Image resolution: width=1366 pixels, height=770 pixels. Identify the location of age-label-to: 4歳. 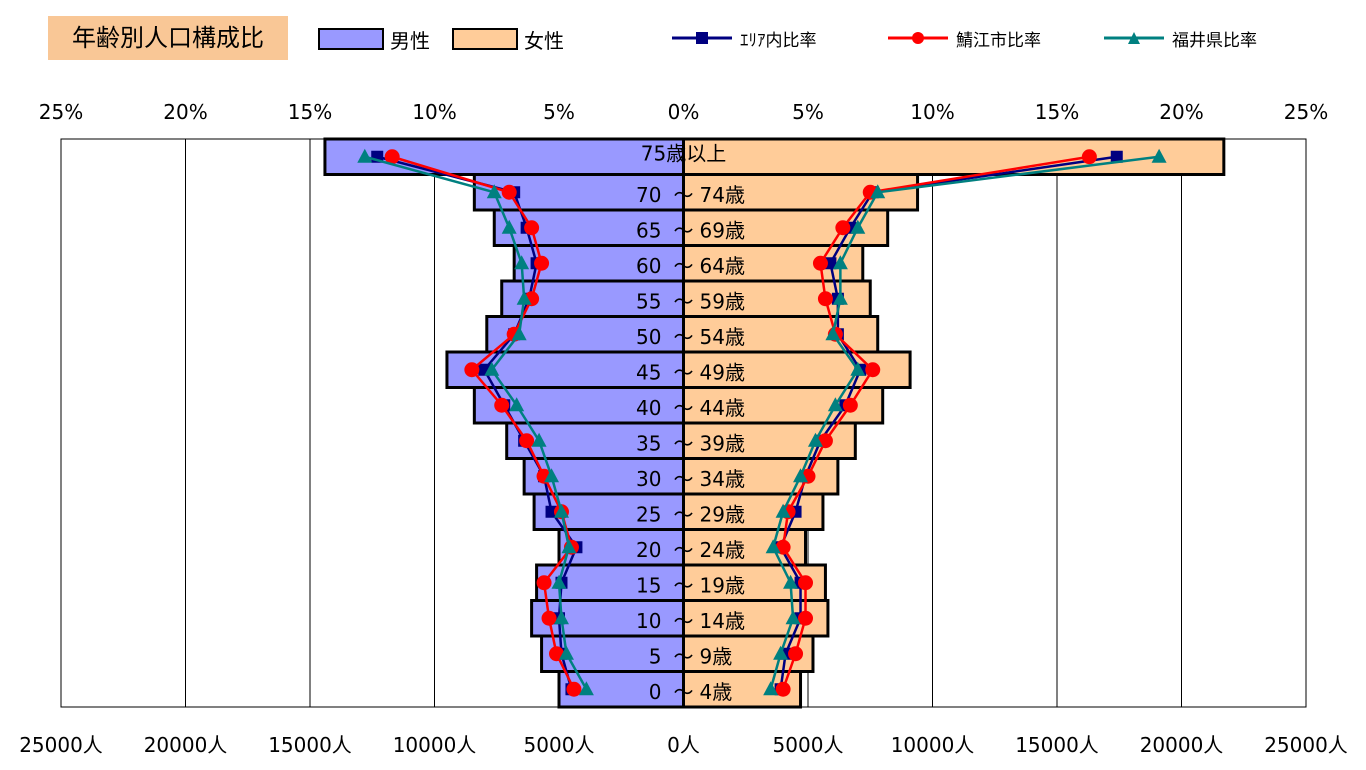
(716, 692).